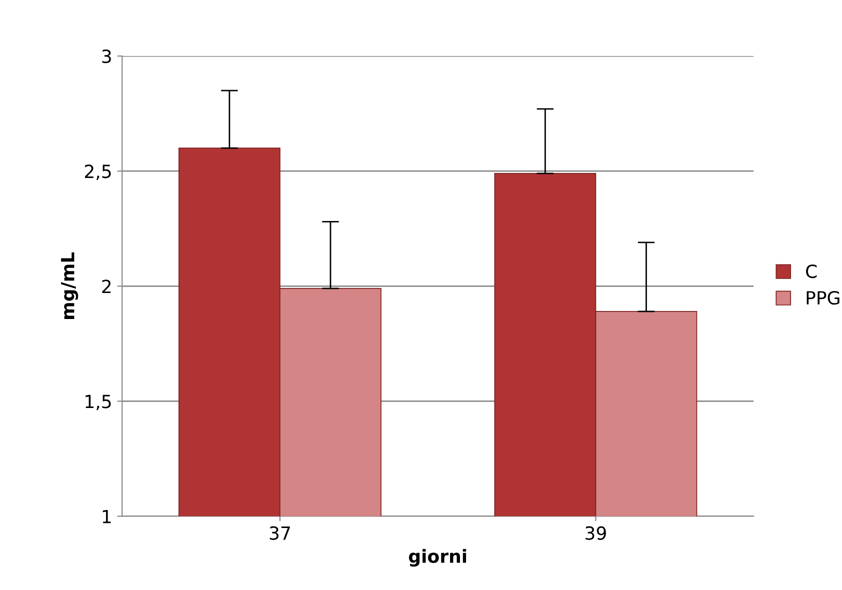 This screenshot has width=842, height=590. Describe the element at coordinates (97, 172) in the screenshot. I see `y-tick-label: 2,5` at that location.